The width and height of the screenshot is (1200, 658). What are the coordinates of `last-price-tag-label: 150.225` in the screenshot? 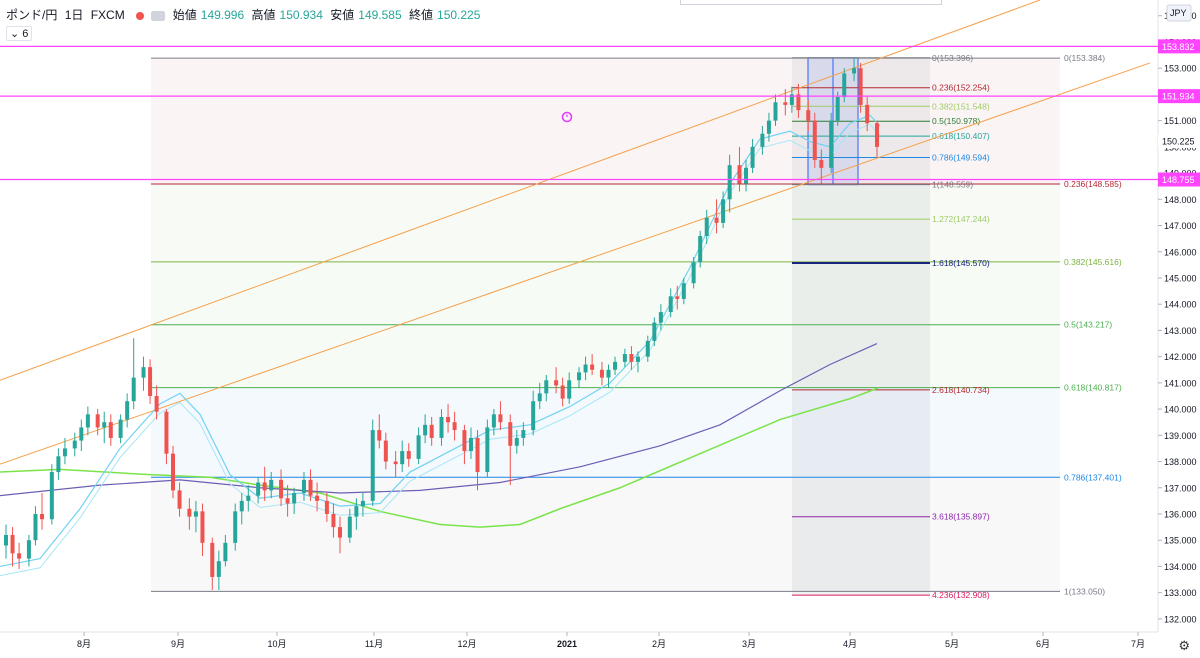 It's located at (1178, 141).